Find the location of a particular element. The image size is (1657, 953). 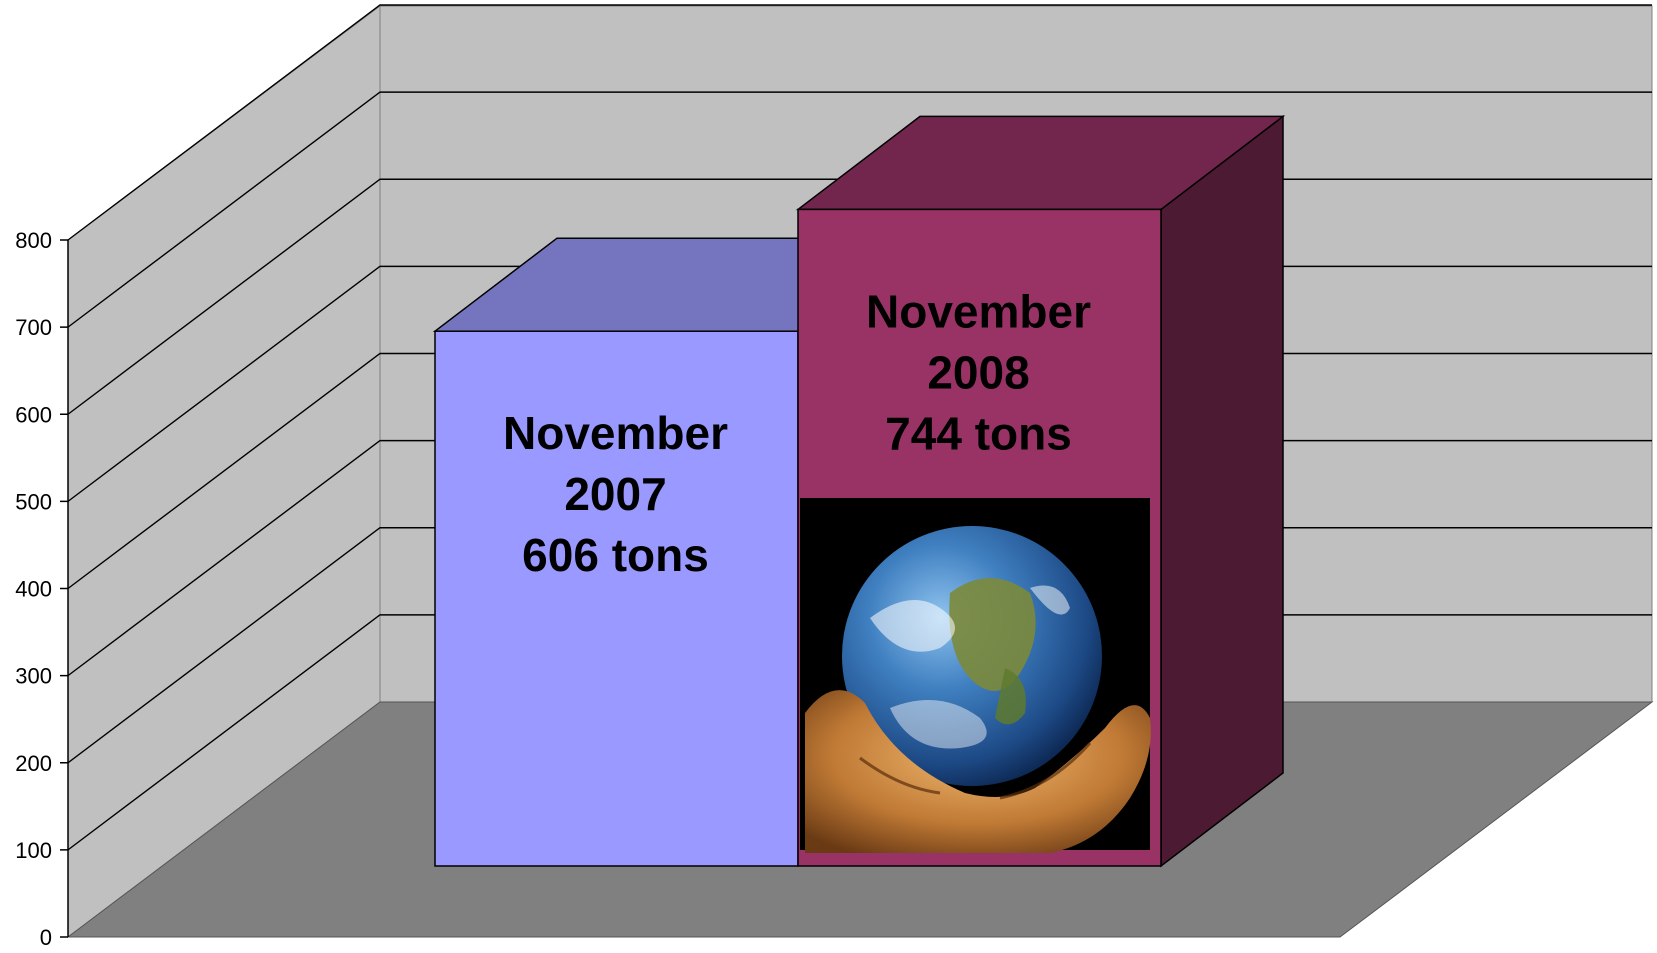

y-tick-label: 700 is located at coordinates (33, 327).